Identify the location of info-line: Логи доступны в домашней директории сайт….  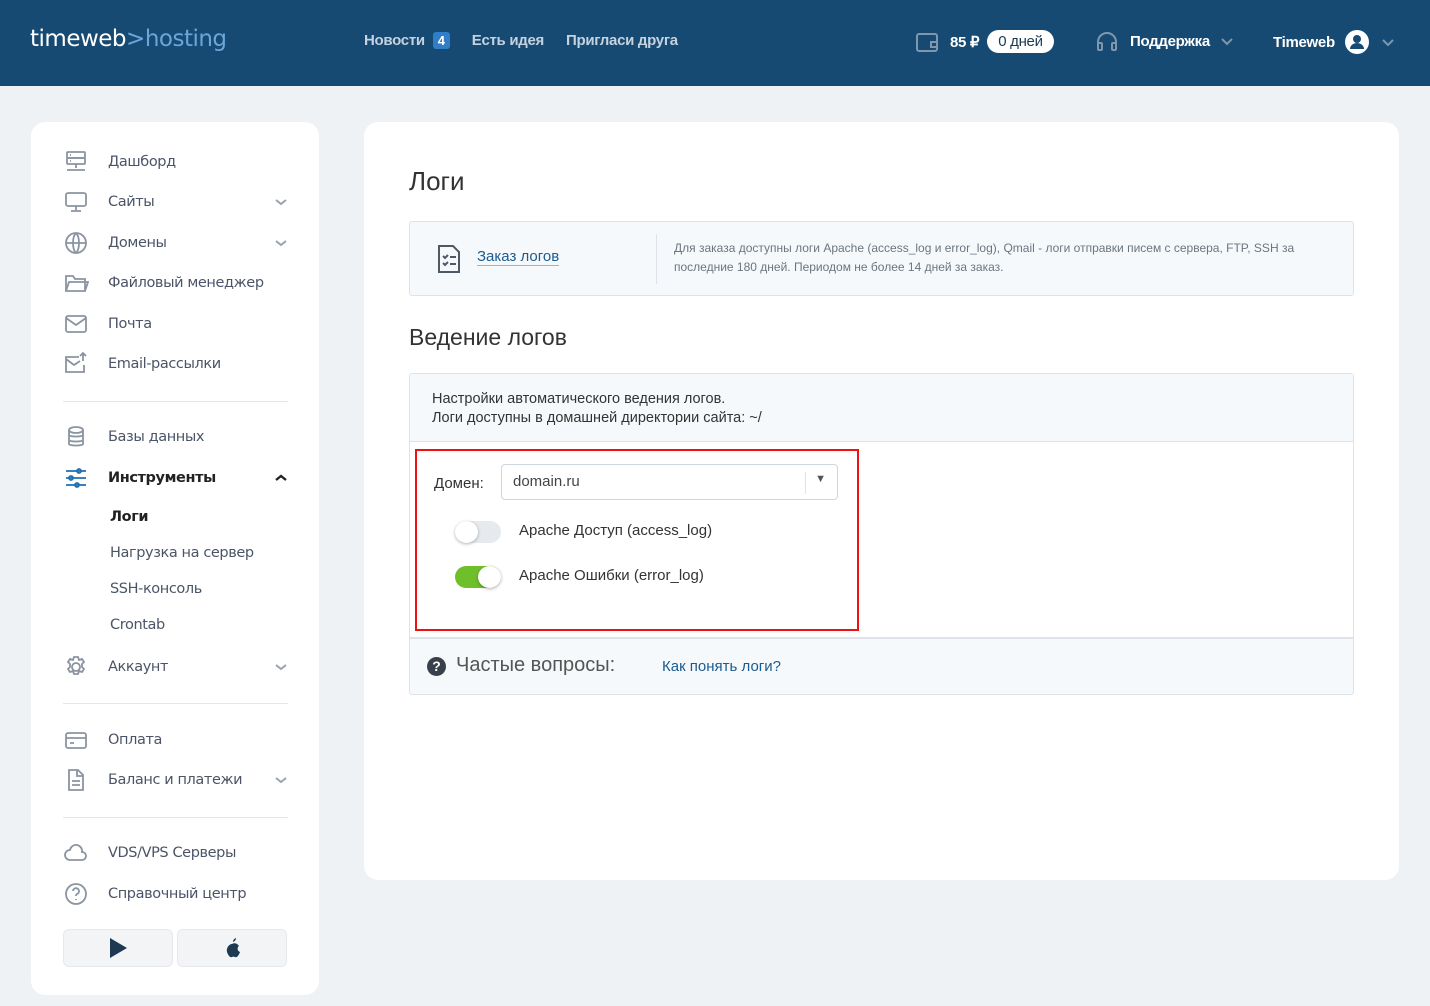
(597, 418).